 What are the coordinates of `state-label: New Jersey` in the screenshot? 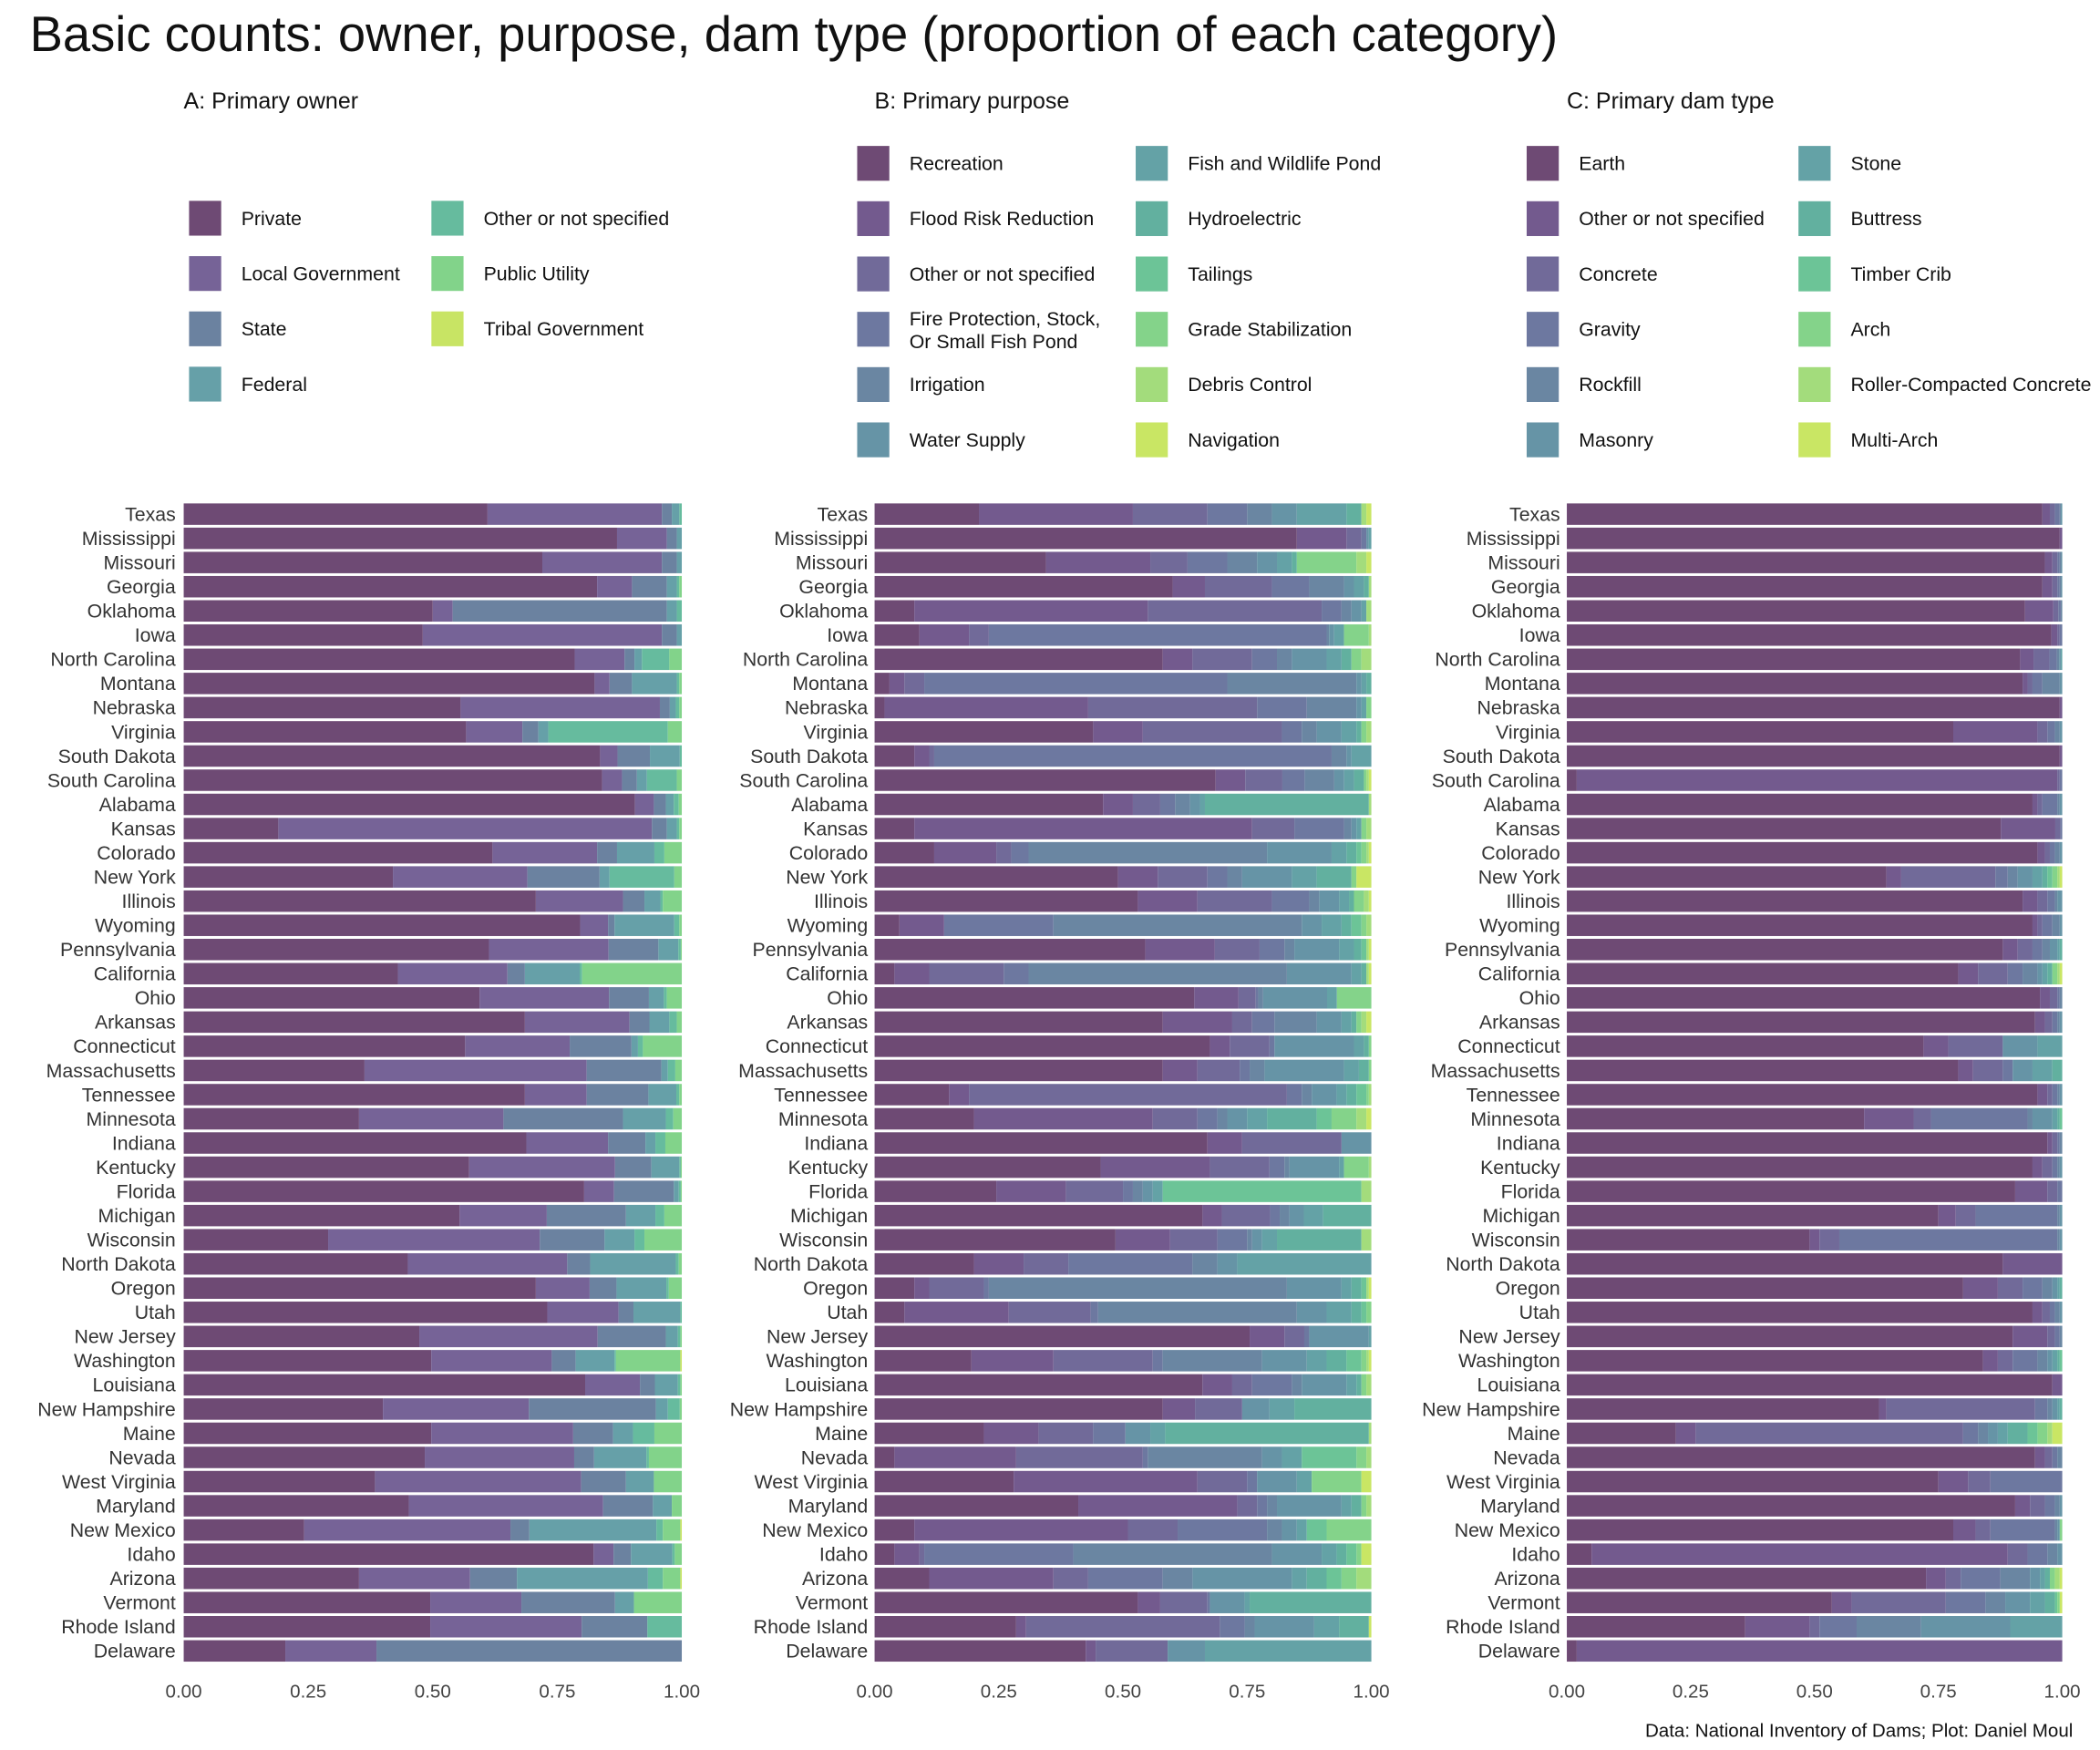 It's located at (125, 1337).